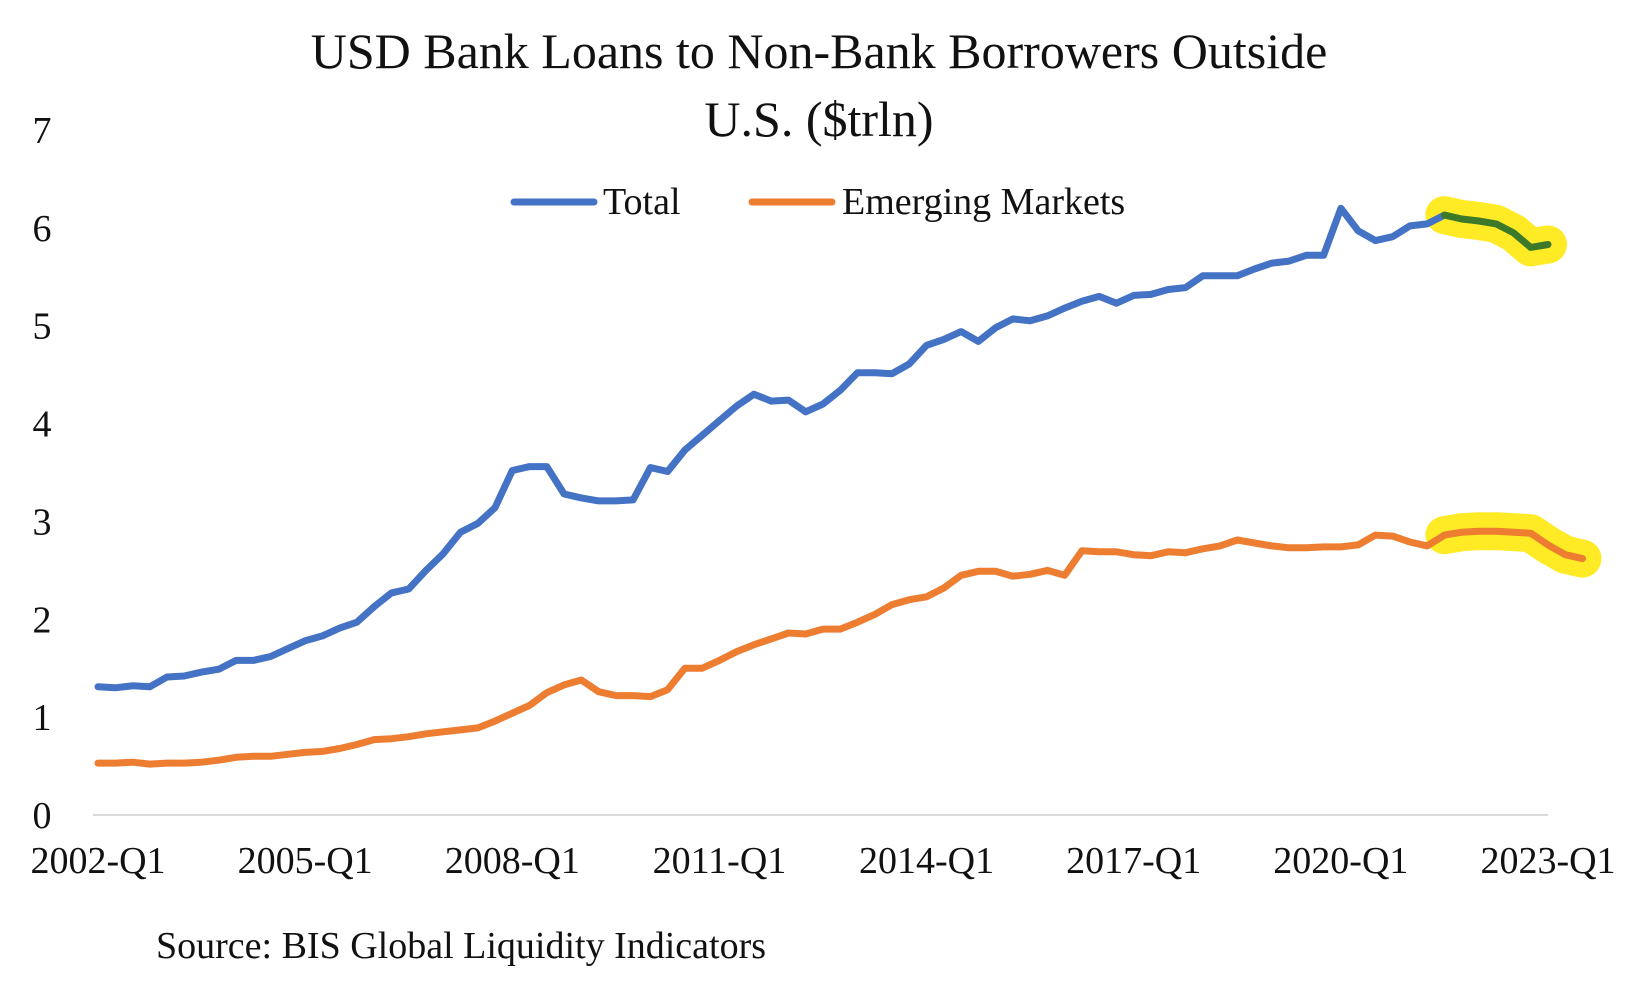 This screenshot has height=992, width=1638. What do you see at coordinates (461, 946) in the screenshot?
I see `source-note: Source: BIS Global Liquidity Indicators` at bounding box center [461, 946].